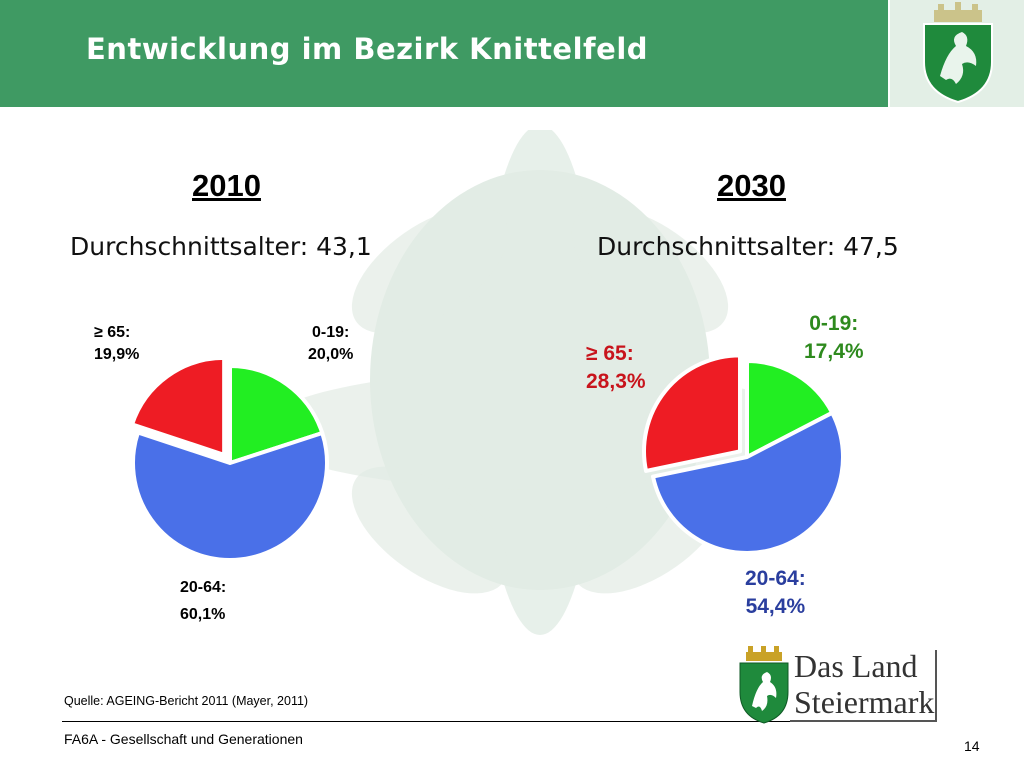 The height and width of the screenshot is (768, 1024). What do you see at coordinates (616, 368) in the screenshot?
I see `label-2030-65-plus: ≥ 65: 28,3%` at bounding box center [616, 368].